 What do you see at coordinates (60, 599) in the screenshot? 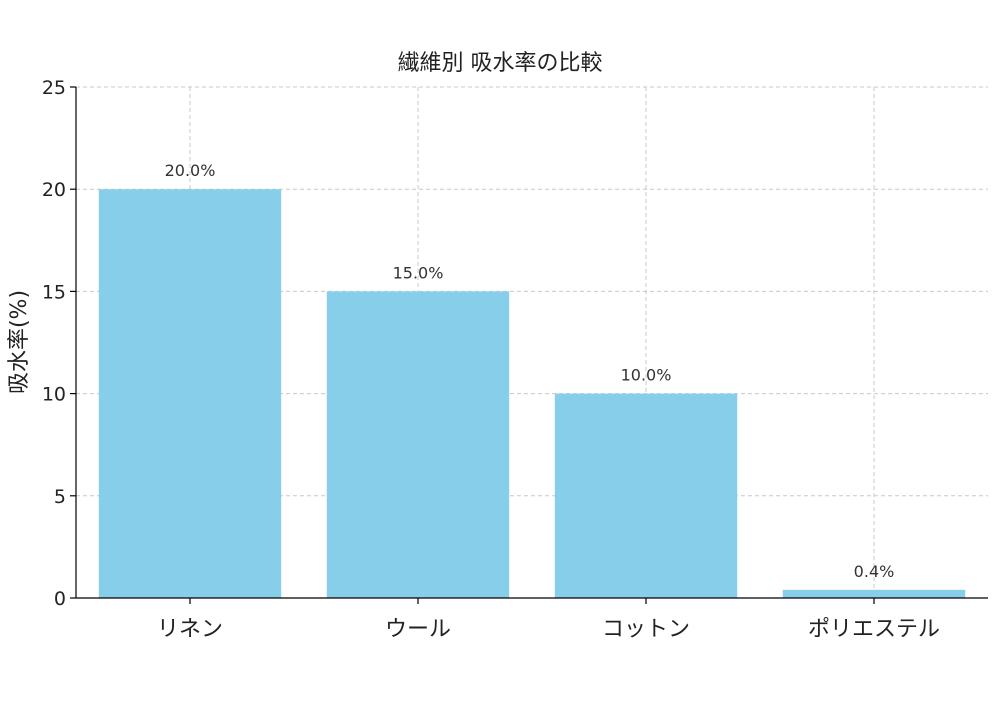
I see `y-tick-label: 0` at bounding box center [60, 599].